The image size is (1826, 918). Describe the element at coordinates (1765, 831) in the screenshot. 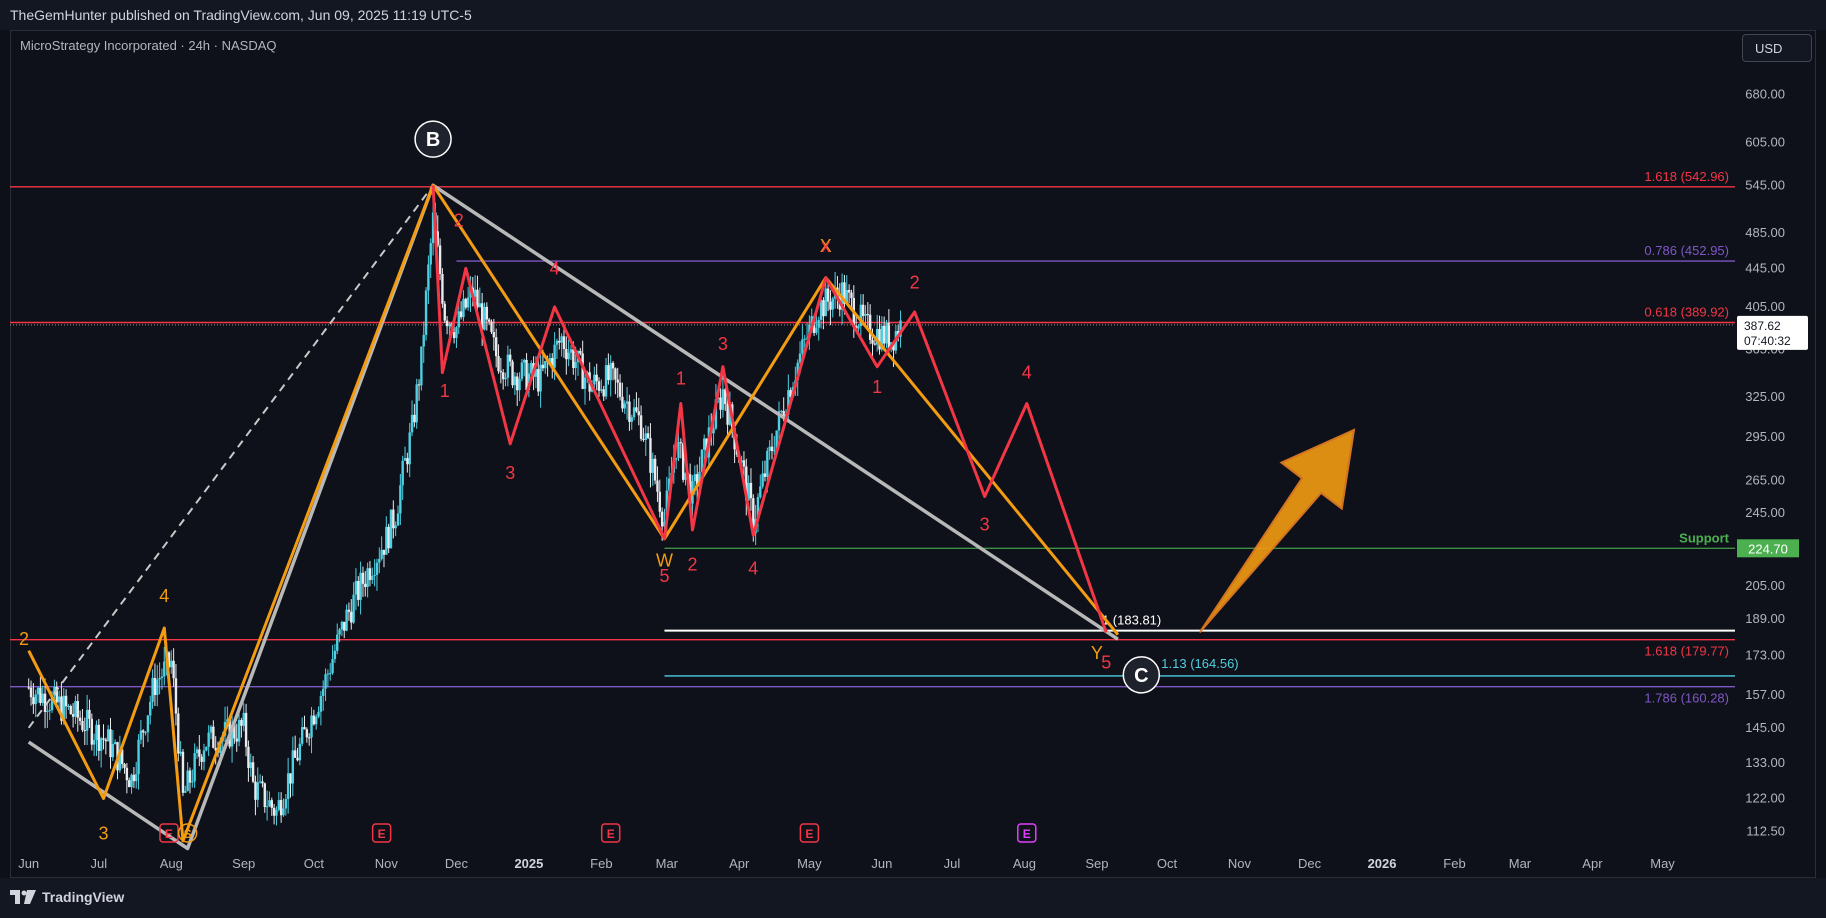

I see `y-tick-label: 112.50` at that location.